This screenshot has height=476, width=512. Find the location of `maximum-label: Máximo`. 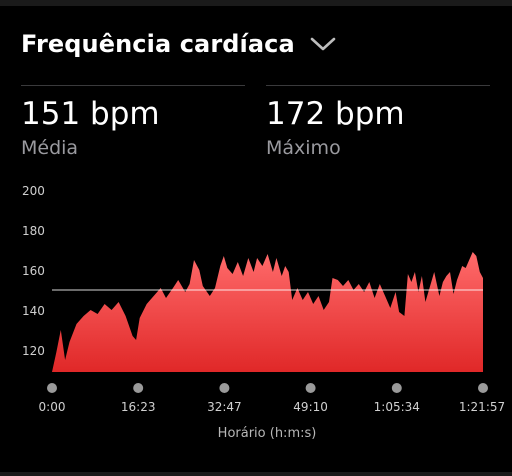

maximum-label: Máximo is located at coordinates (303, 148).